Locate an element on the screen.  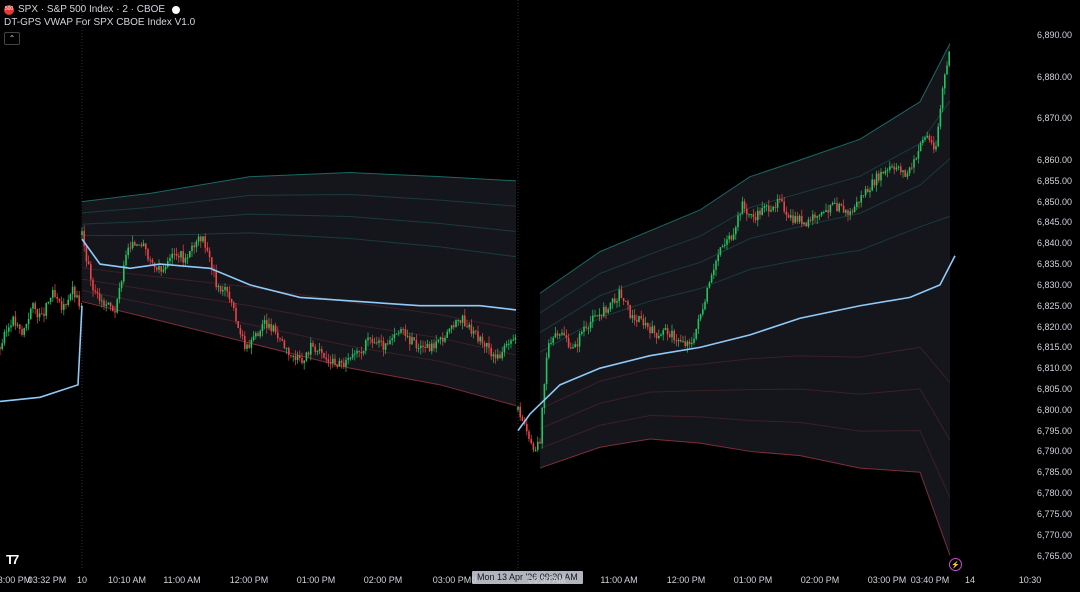
tradingview-logo-icon: T7 is located at coordinates (12, 559).